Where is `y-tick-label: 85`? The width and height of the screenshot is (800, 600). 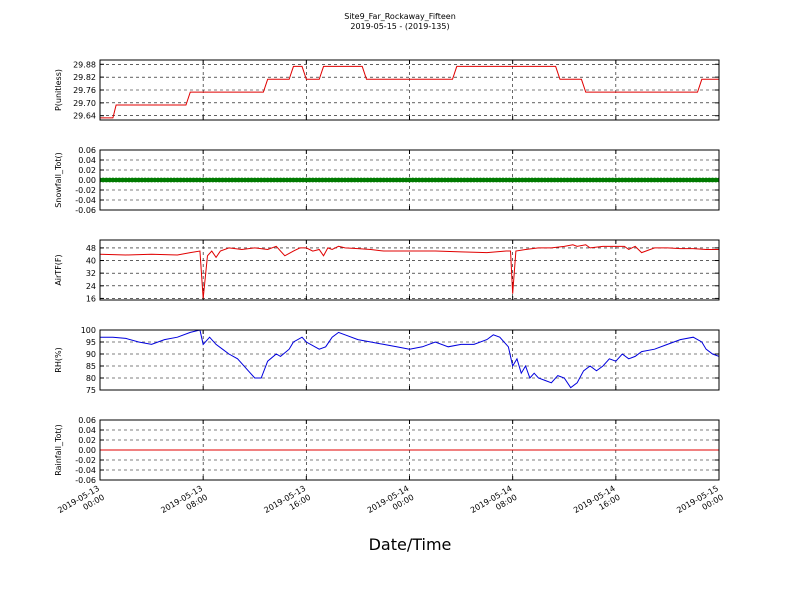 y-tick-label: 85 is located at coordinates (91, 366).